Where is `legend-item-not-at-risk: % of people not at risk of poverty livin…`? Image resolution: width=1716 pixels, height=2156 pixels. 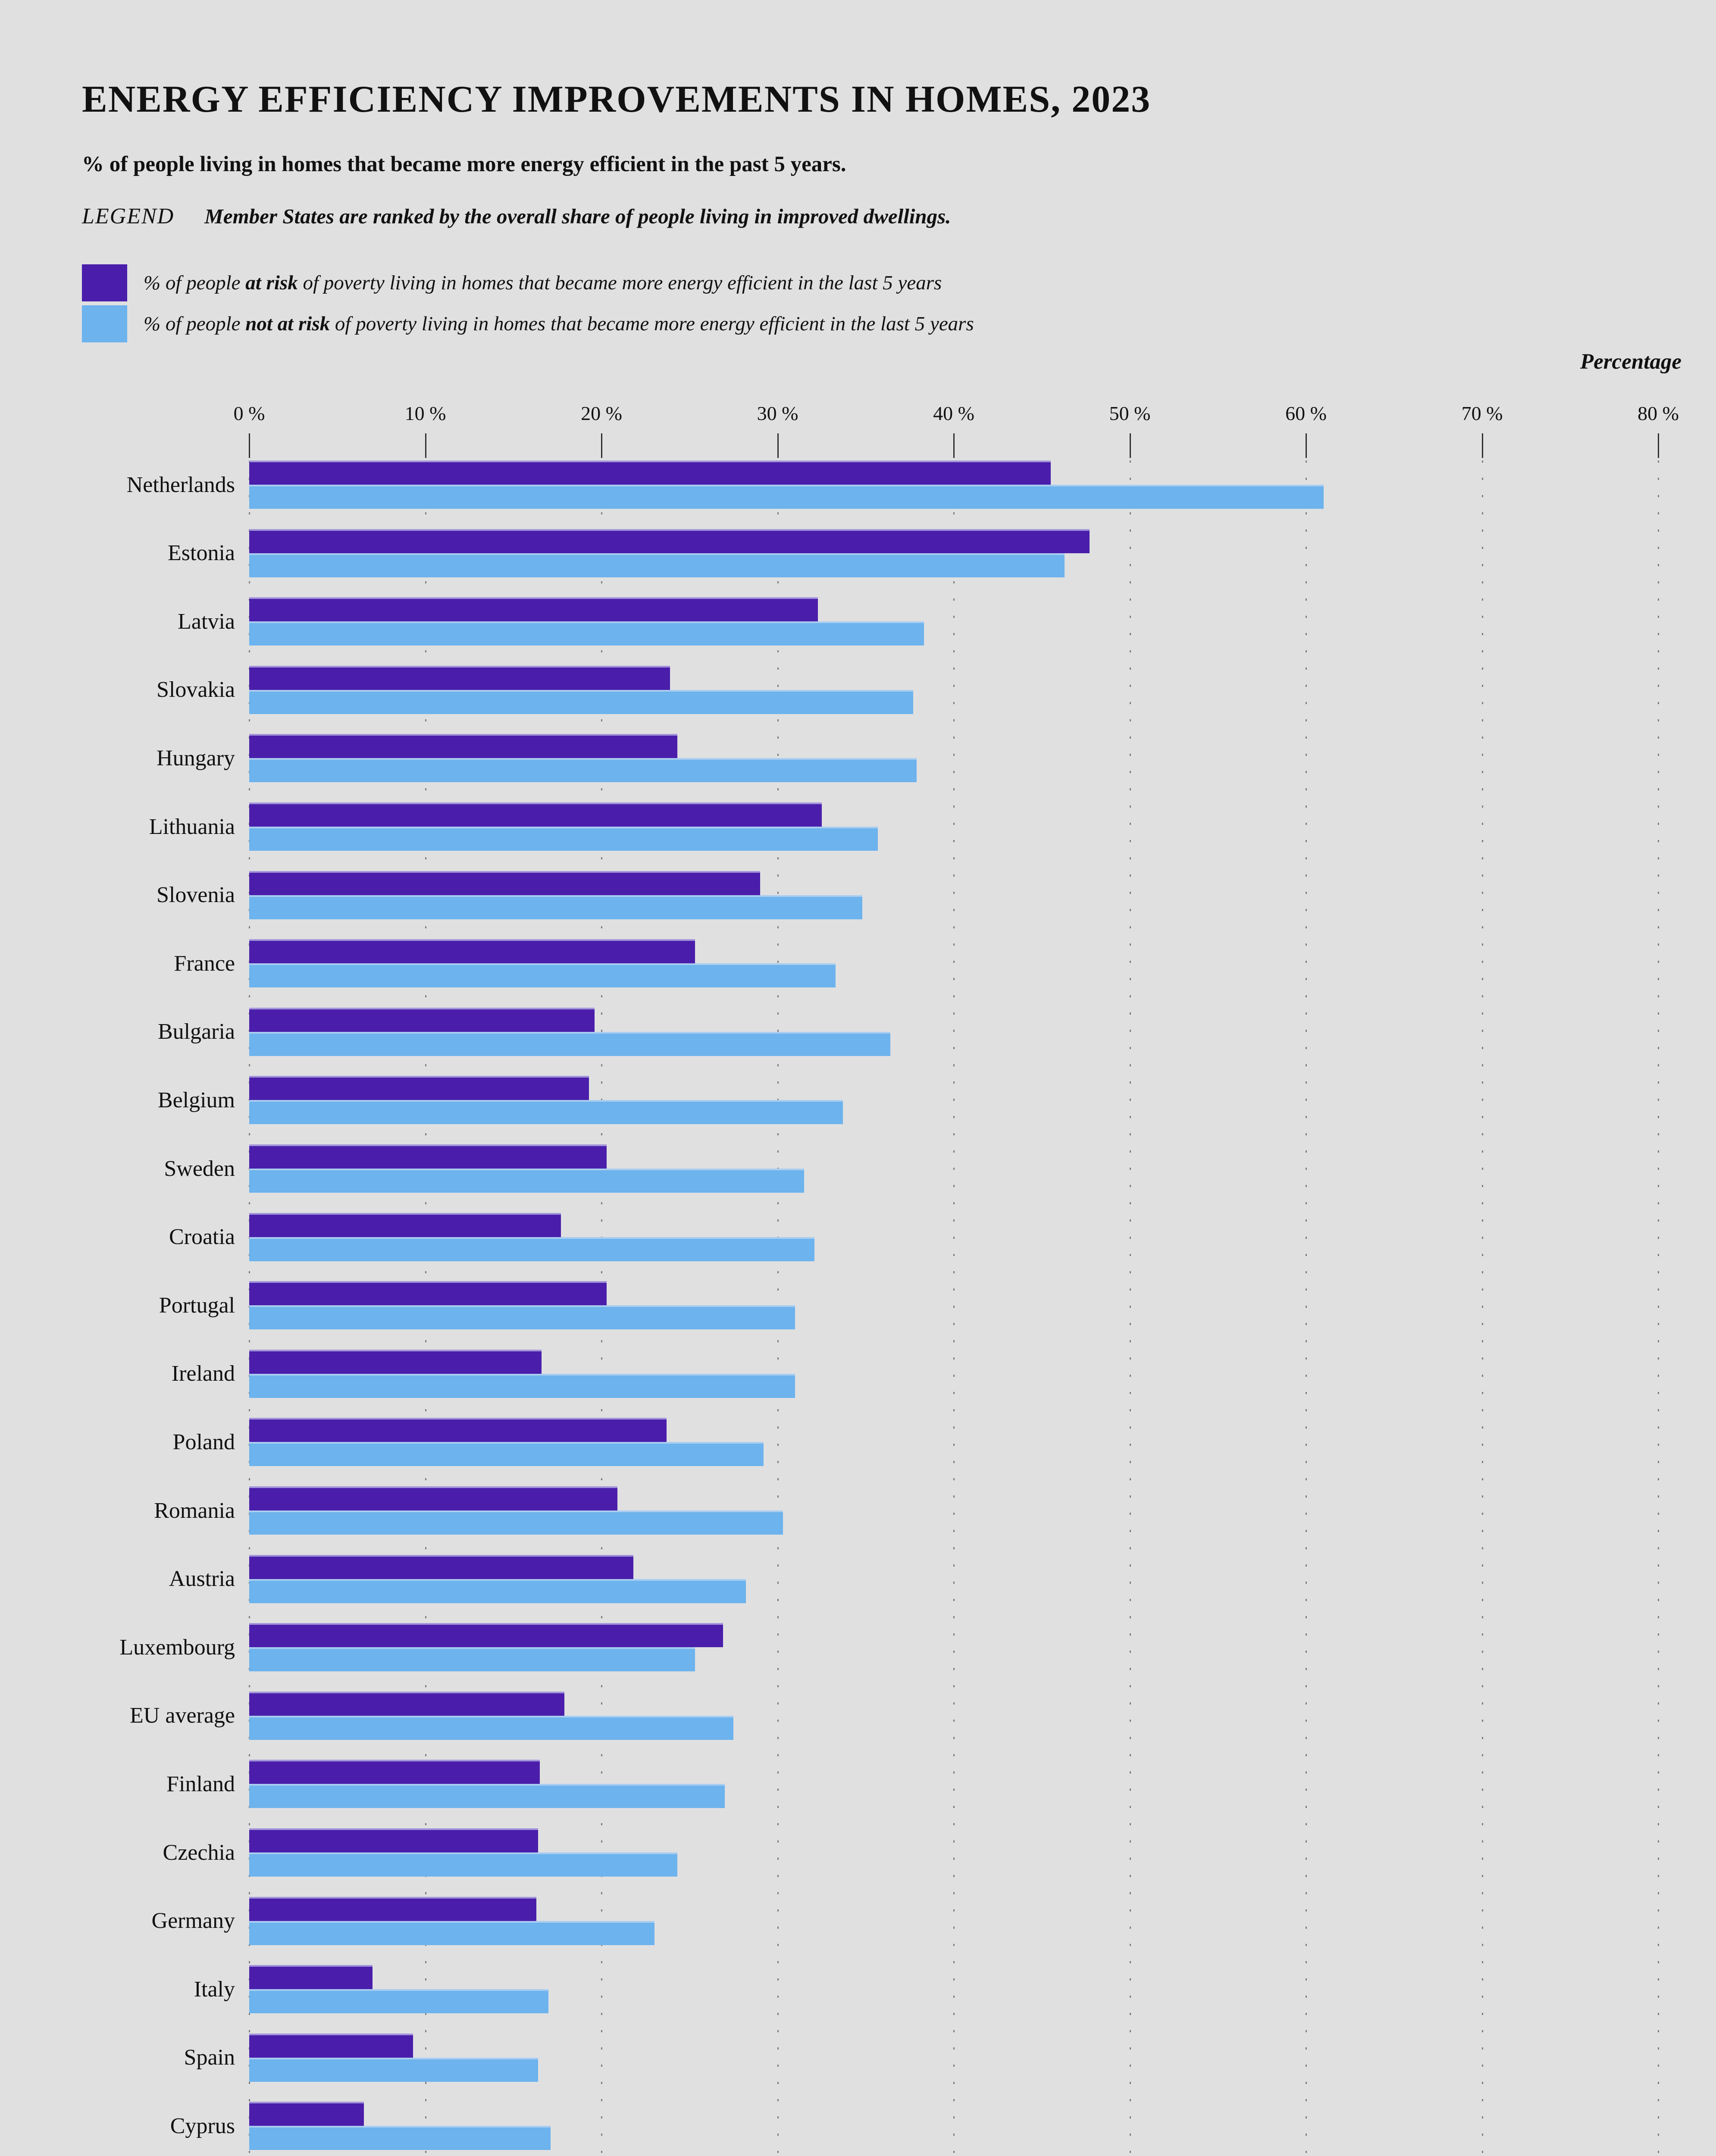
legend-item-not-at-risk: % of people not at risk of poverty livin… is located at coordinates (528, 323).